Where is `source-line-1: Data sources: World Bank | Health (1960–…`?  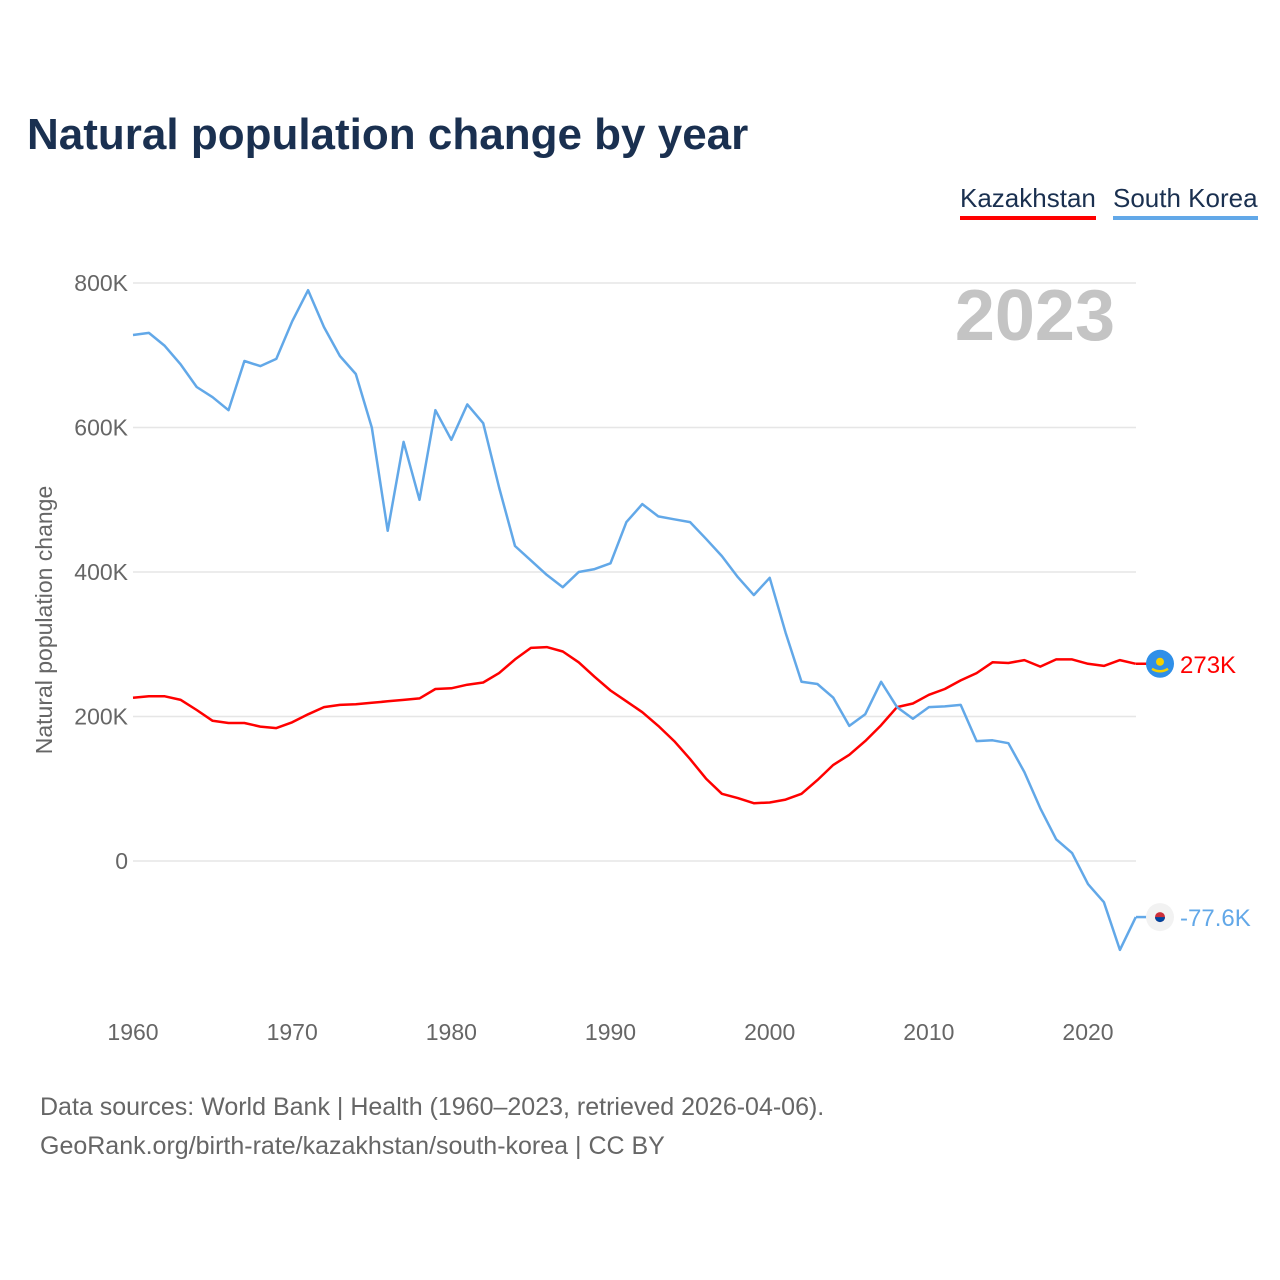
source-line-1: Data sources: World Bank | Health (1960–… is located at coordinates (432, 1107).